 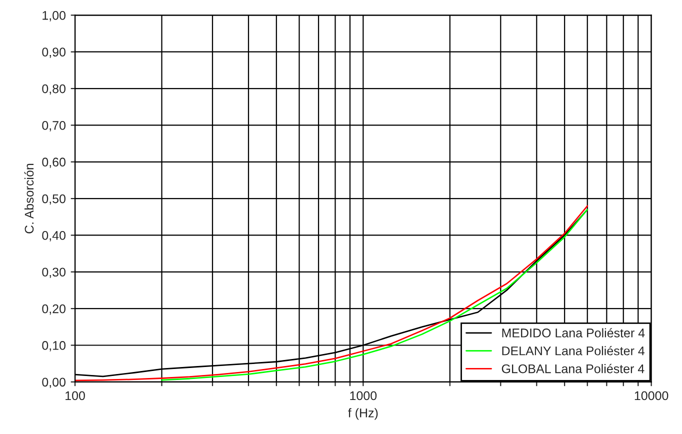 I want to click on x-tick-label: 1000, so click(x=363, y=395).